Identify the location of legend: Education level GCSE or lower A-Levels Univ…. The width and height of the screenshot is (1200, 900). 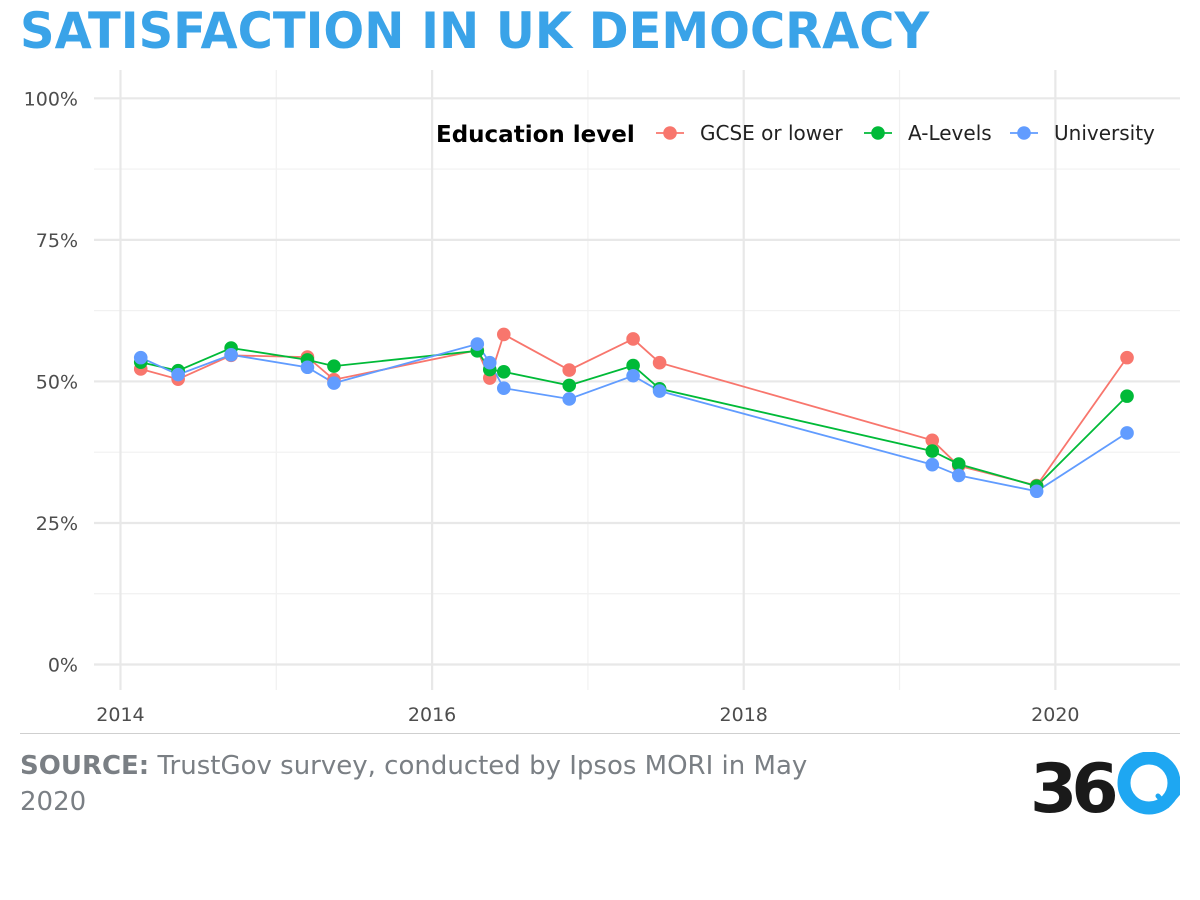
(795, 134).